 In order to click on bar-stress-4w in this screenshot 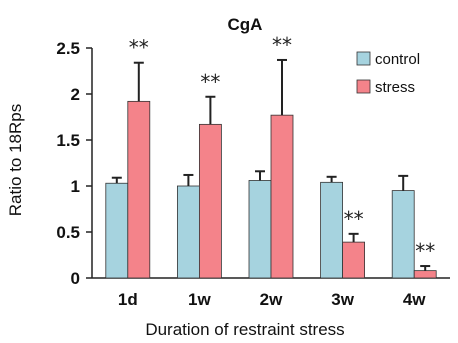, I will do `click(425, 274)`.